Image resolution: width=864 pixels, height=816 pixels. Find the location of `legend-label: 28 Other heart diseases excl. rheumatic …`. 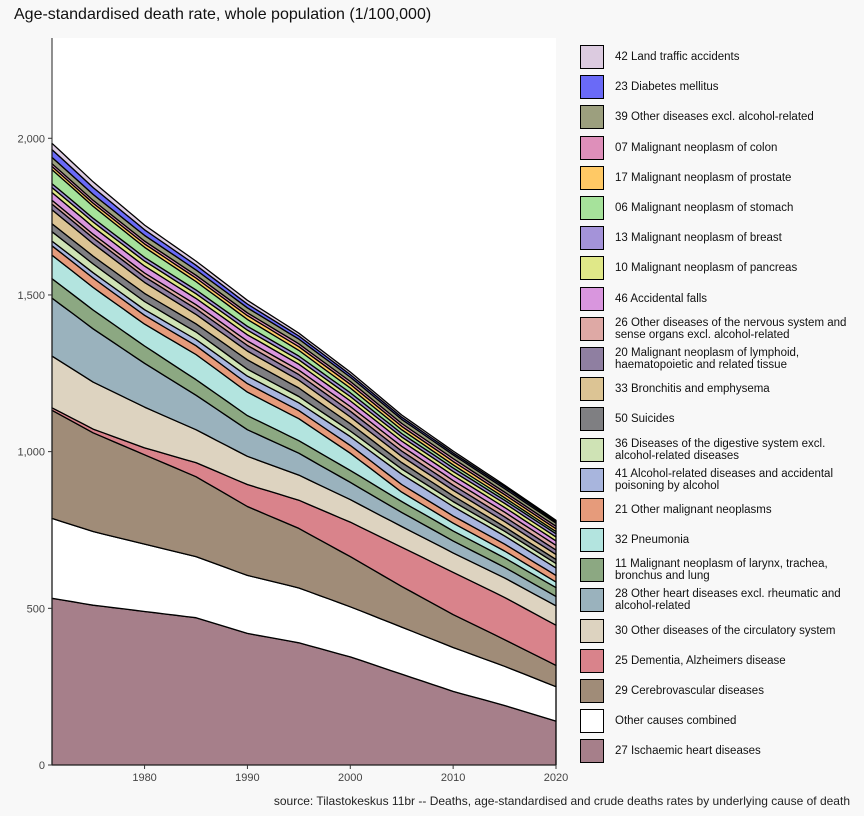

legend-label: 28 Other heart diseases excl. rheumatic … is located at coordinates (728, 600).